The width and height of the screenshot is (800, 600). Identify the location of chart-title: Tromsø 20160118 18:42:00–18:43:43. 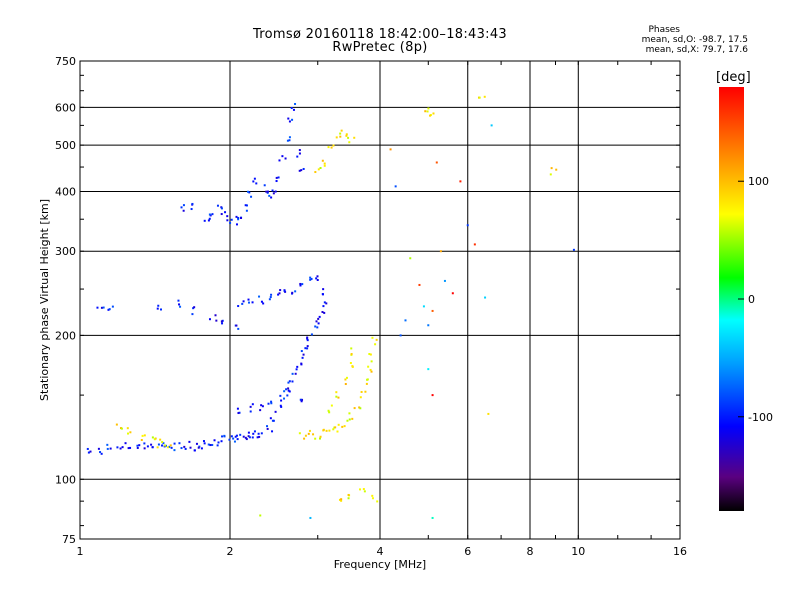
(380, 34).